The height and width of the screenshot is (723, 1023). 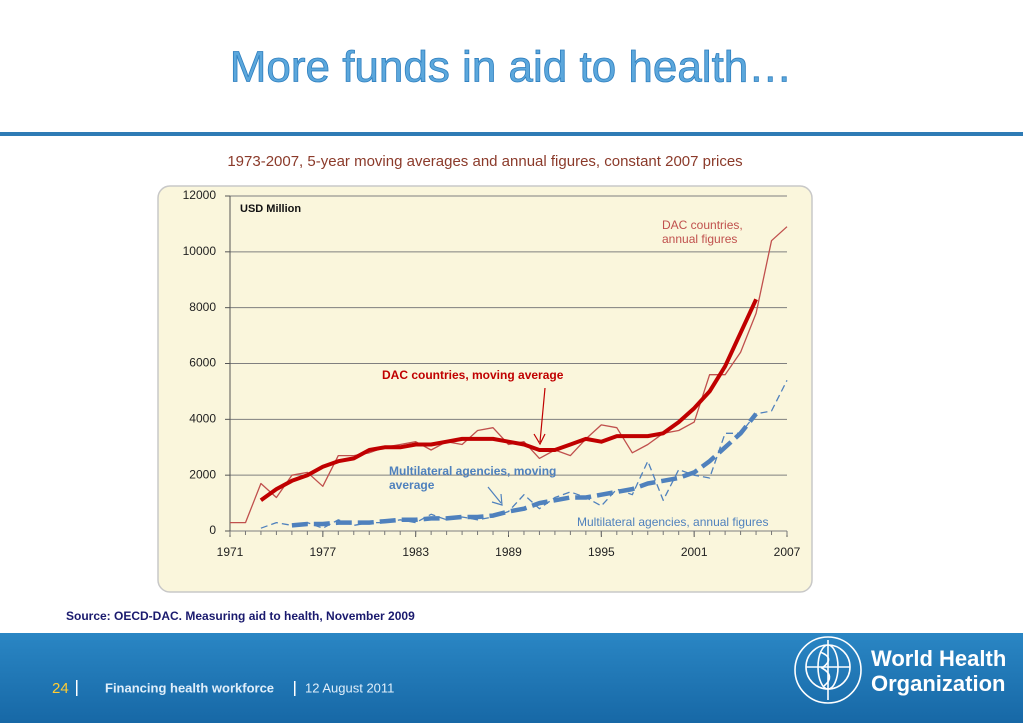 What do you see at coordinates (349, 687) in the screenshot?
I see `footer-date: 12 August 2011` at bounding box center [349, 687].